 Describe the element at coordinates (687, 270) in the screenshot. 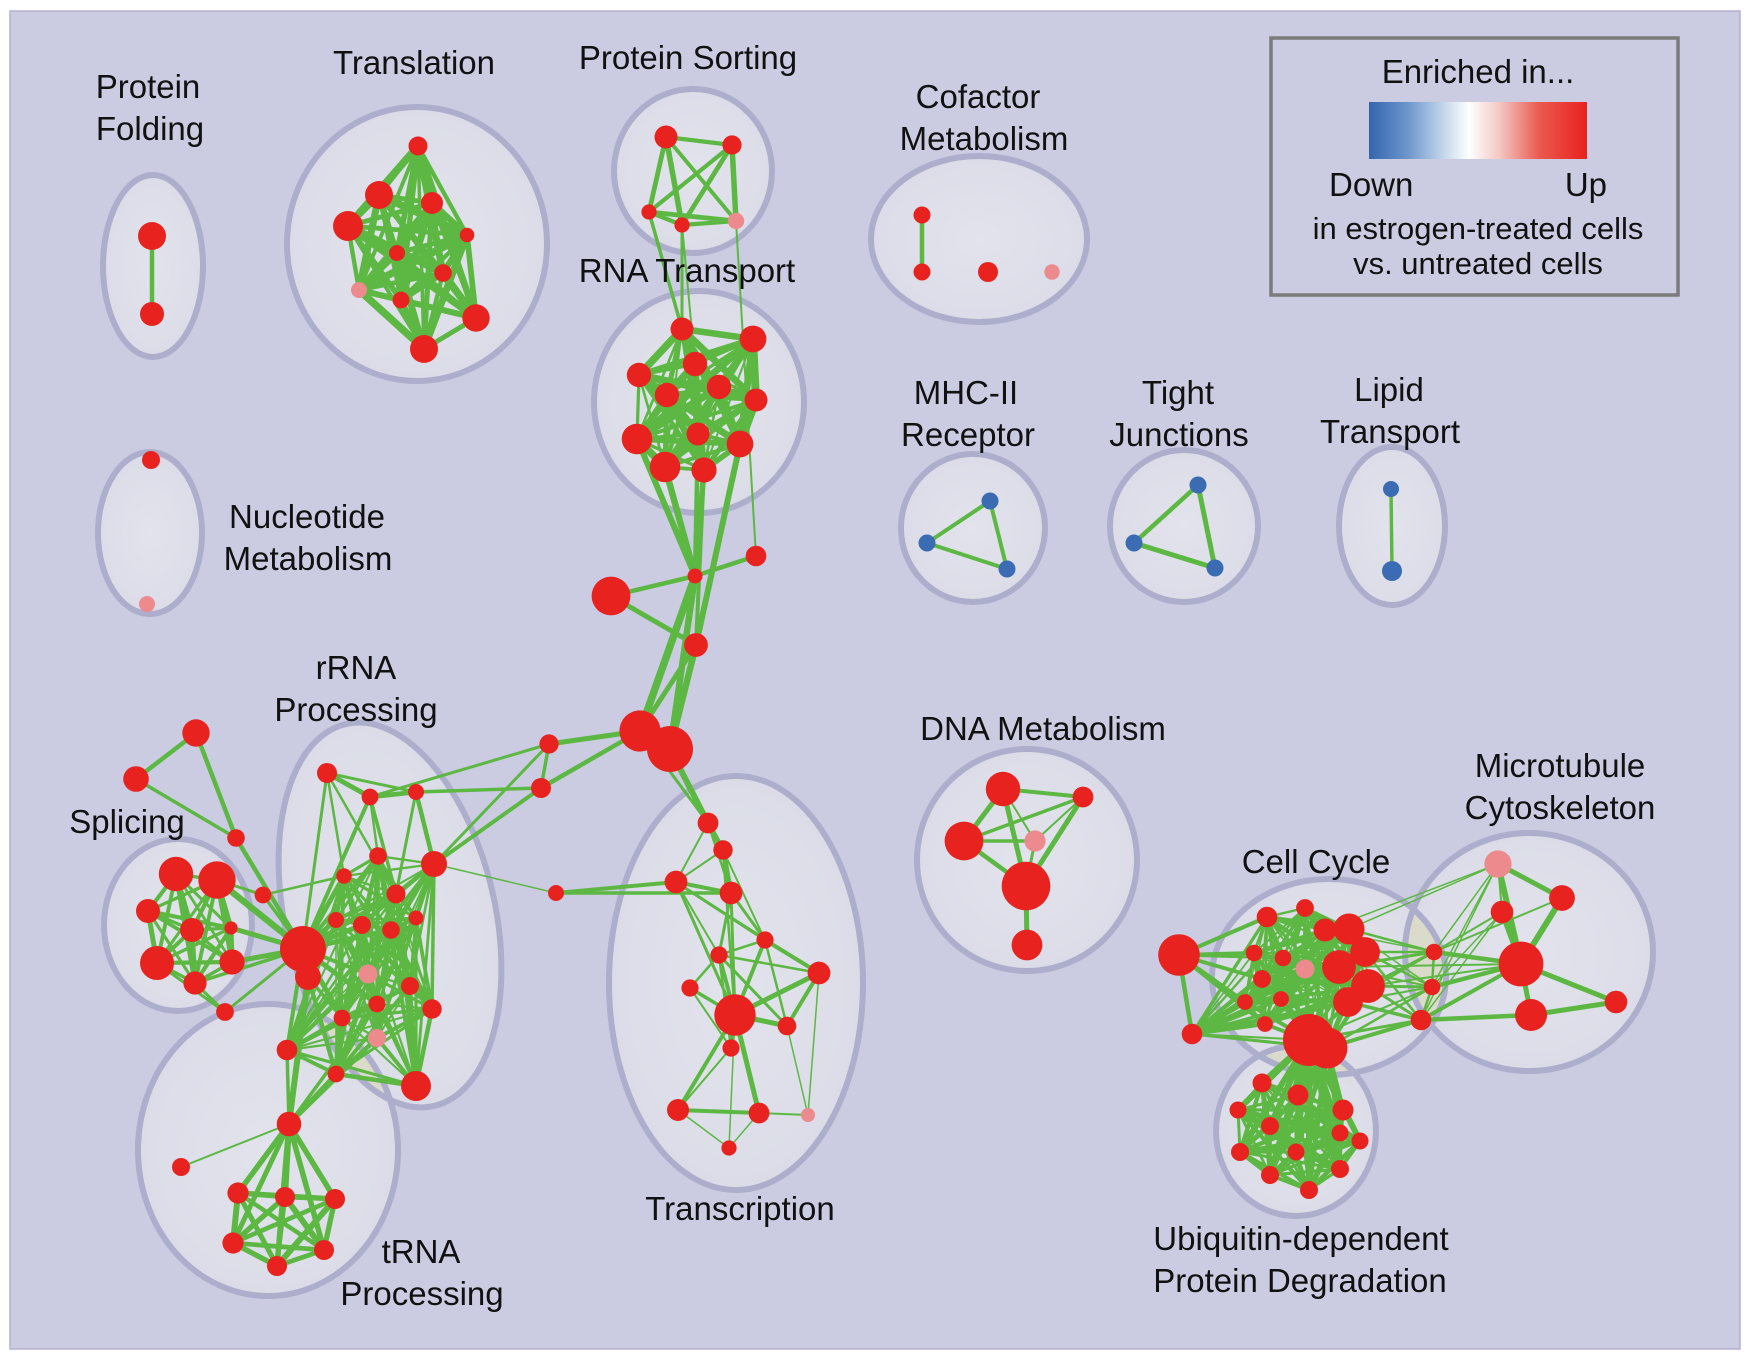

I see `svg-text: RNA Transport` at that location.